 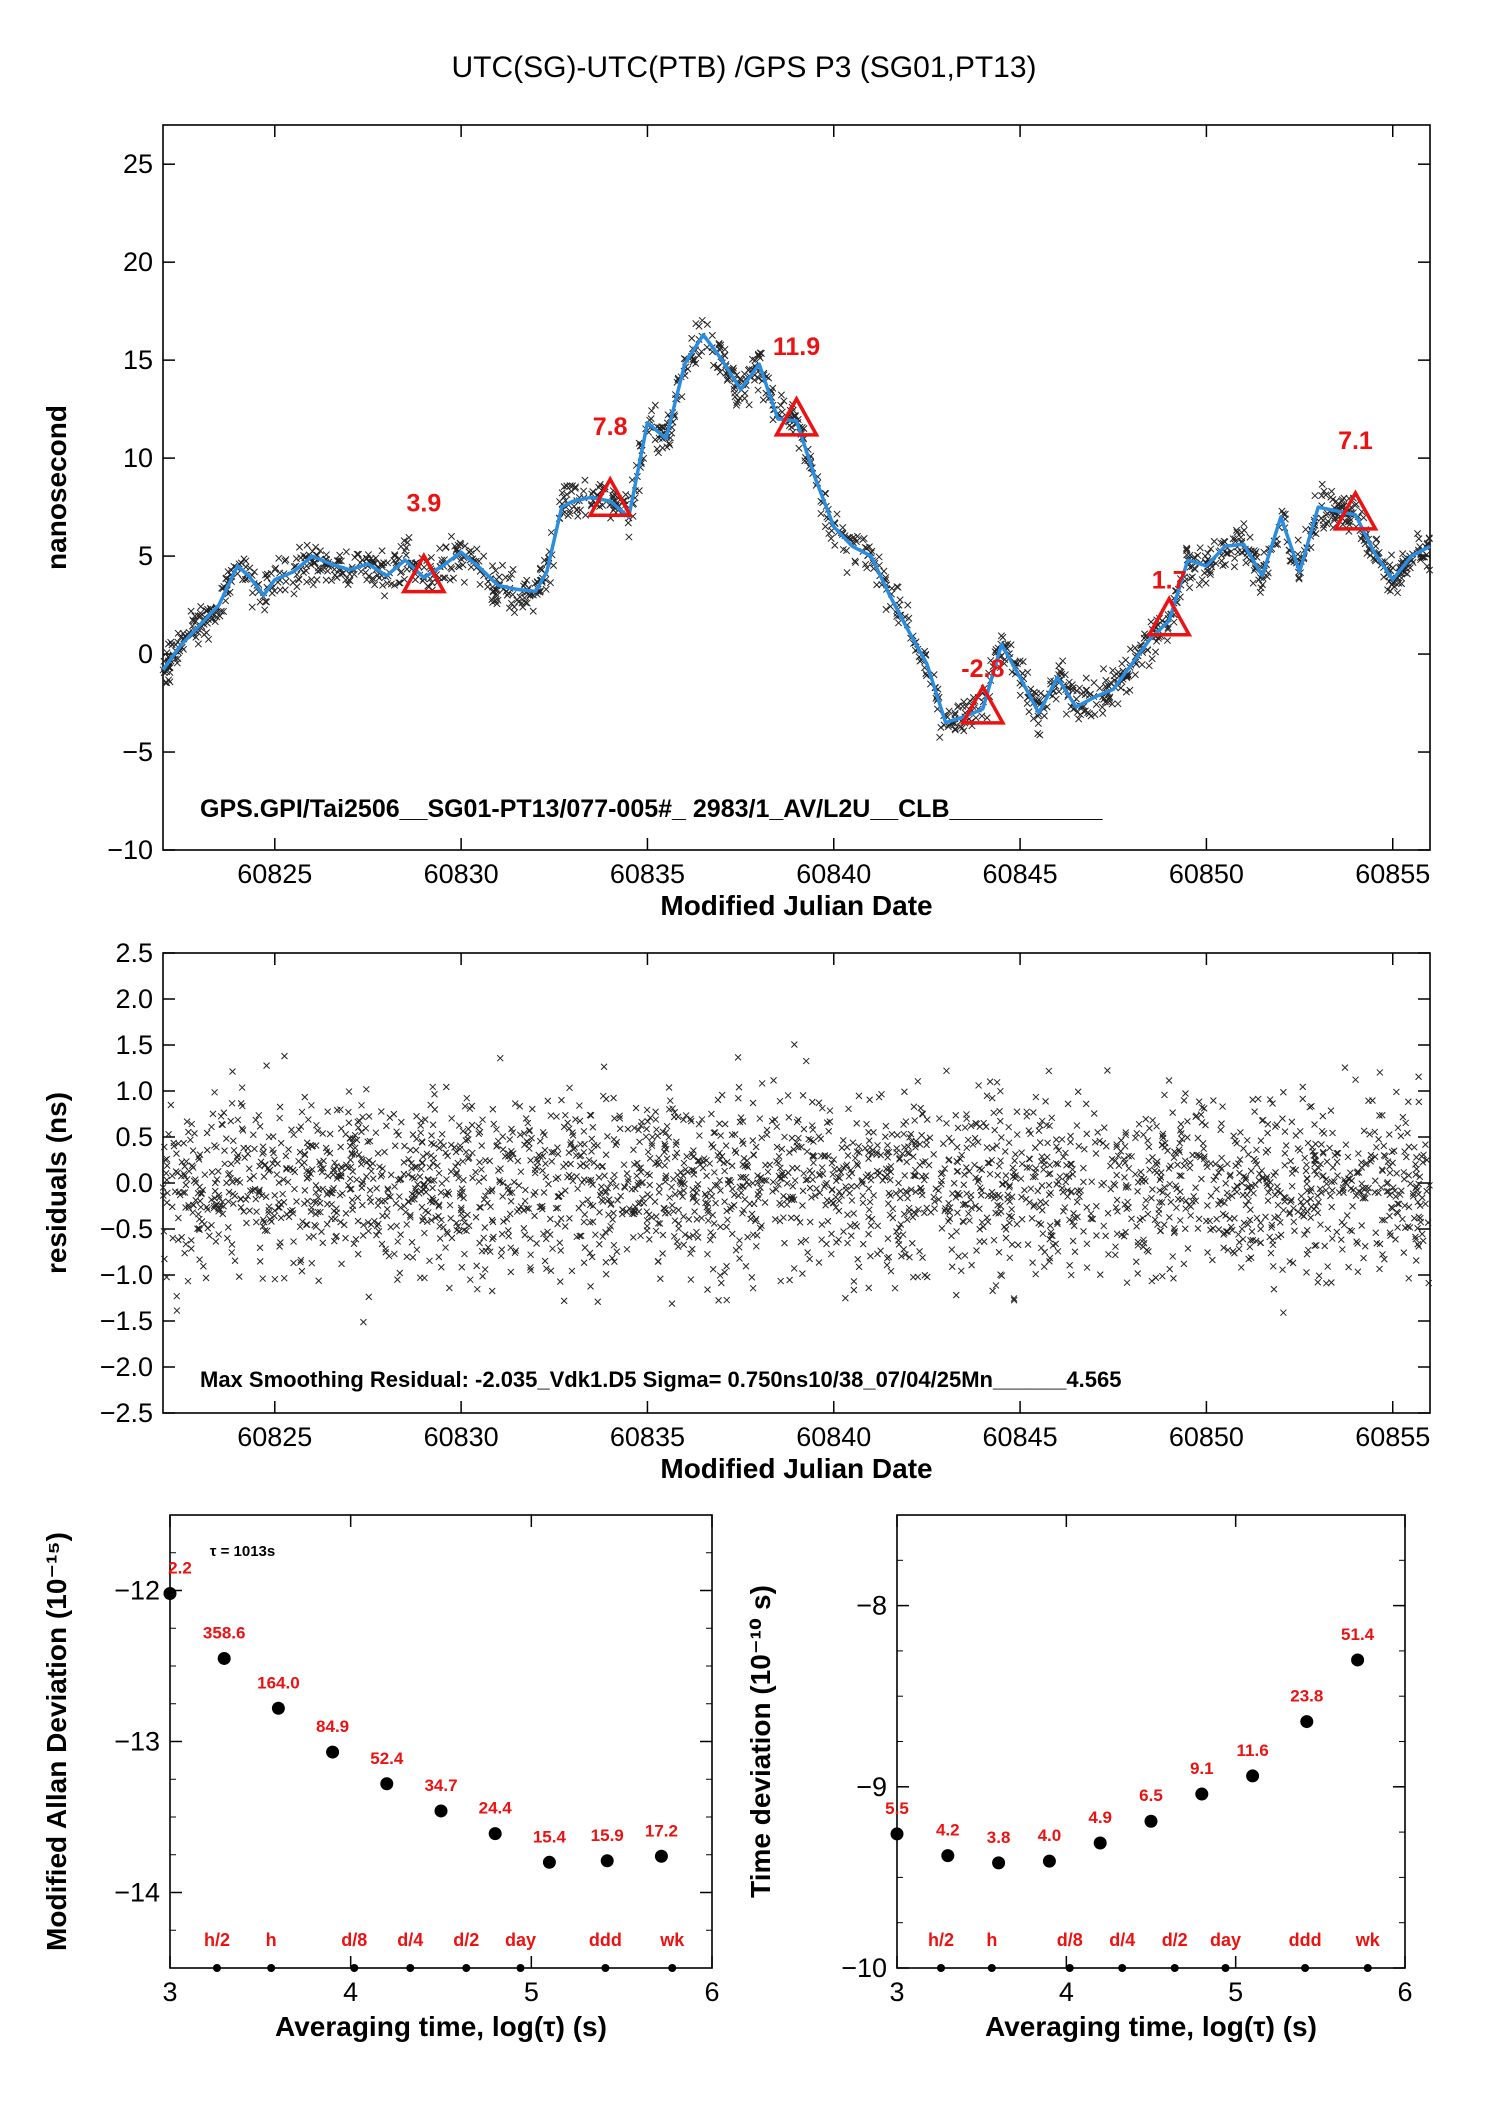 What do you see at coordinates (1358, 1634) in the screenshot?
I see `deviation-label: 51.4` at bounding box center [1358, 1634].